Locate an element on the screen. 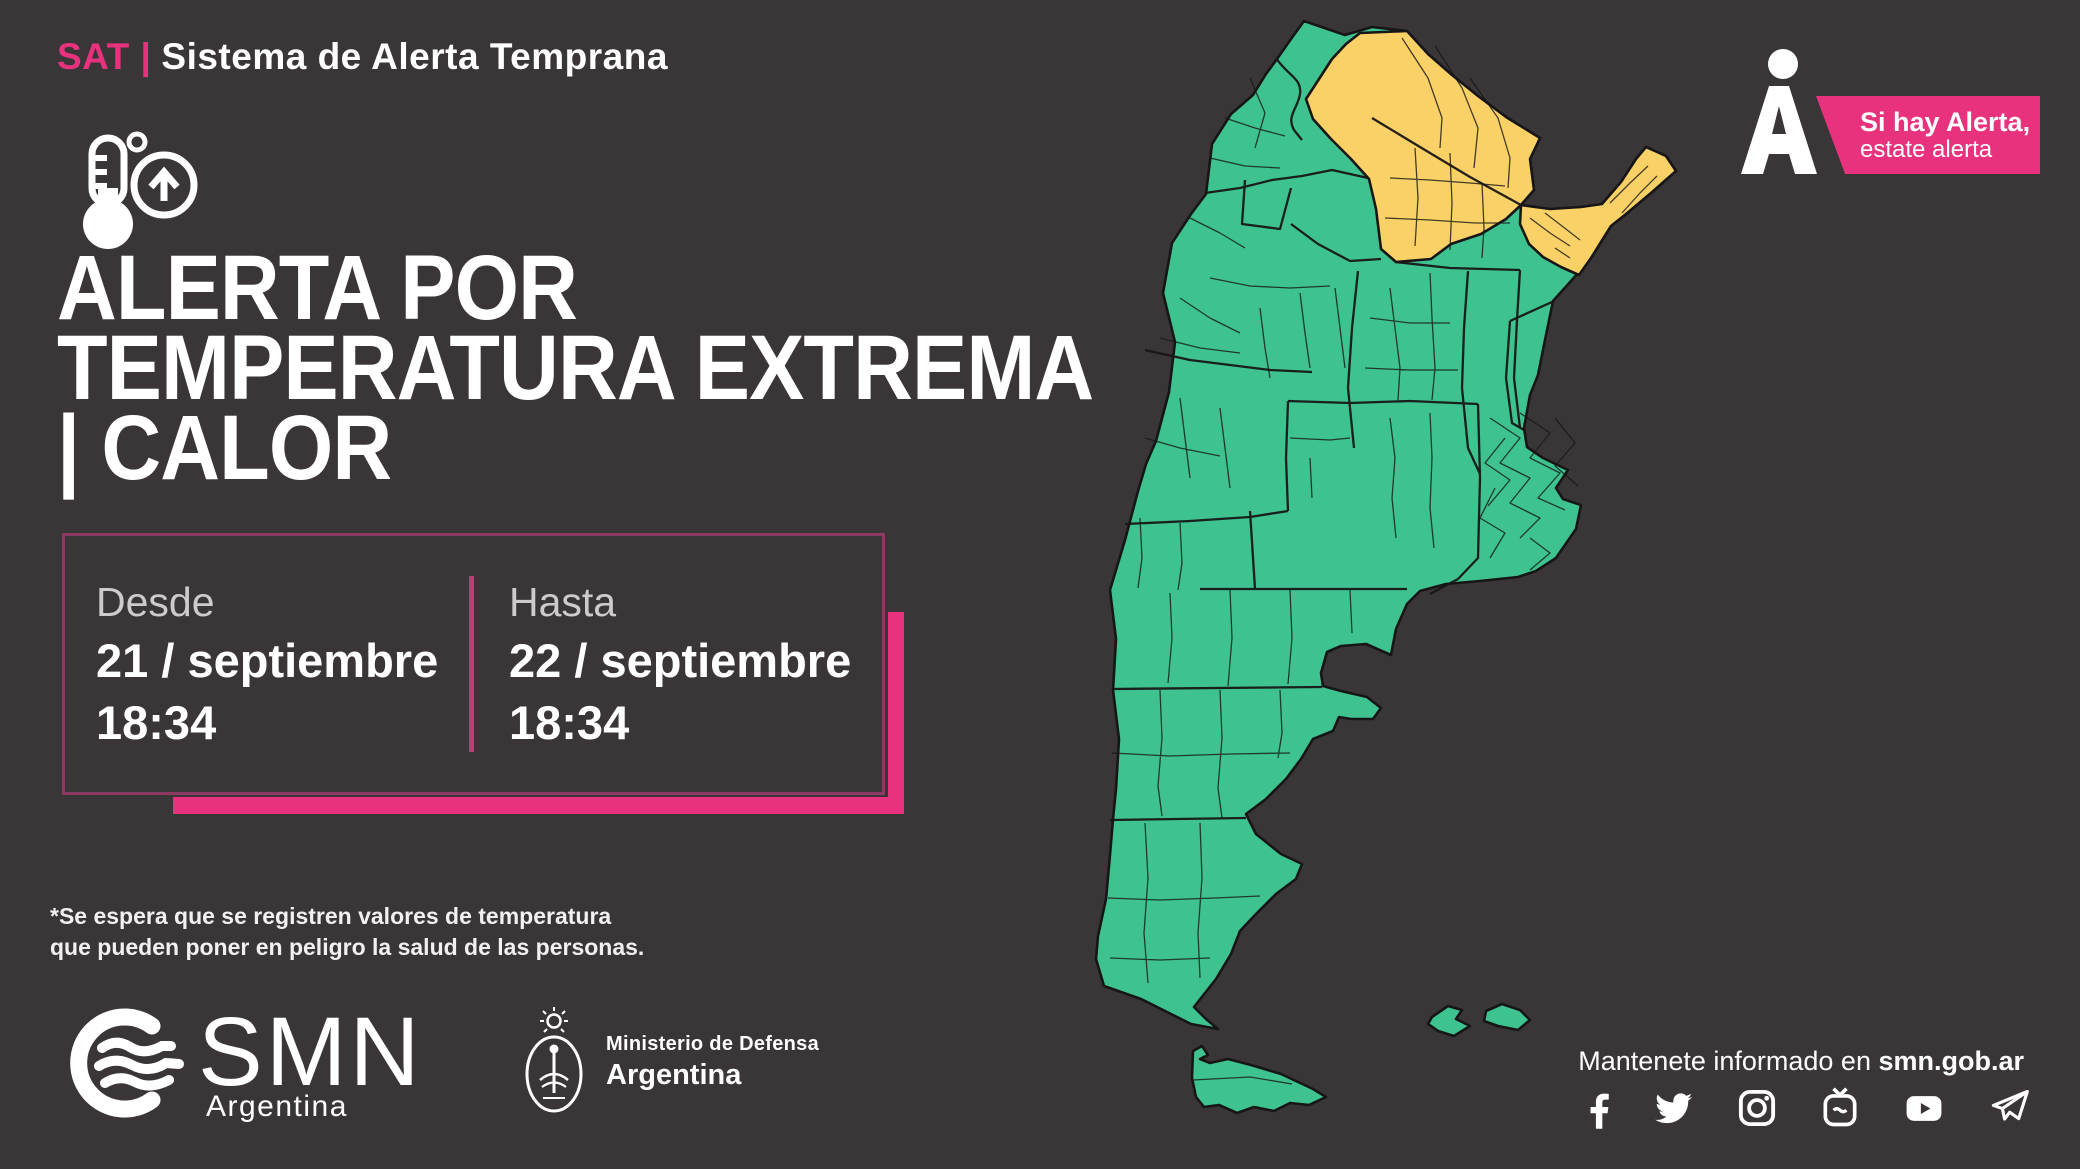 The width and height of the screenshot is (2080, 1169). period-box is located at coordinates (473, 664).